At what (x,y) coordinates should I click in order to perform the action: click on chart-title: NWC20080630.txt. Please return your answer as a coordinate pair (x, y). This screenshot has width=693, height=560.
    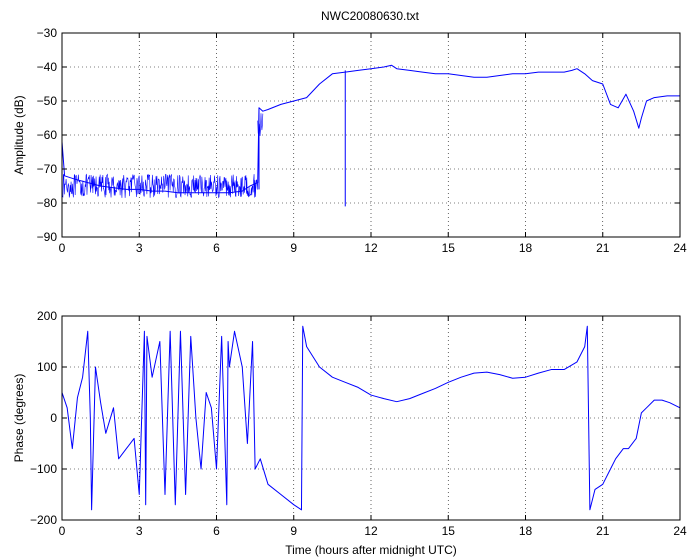
    Looking at the image, I should click on (370, 16).